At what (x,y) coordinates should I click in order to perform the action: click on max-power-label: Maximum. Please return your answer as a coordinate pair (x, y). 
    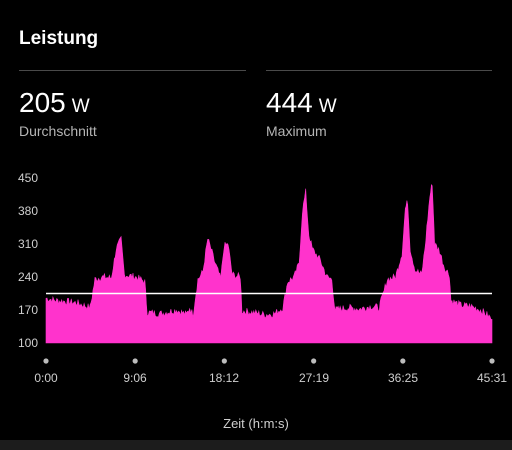
    Looking at the image, I should click on (296, 131).